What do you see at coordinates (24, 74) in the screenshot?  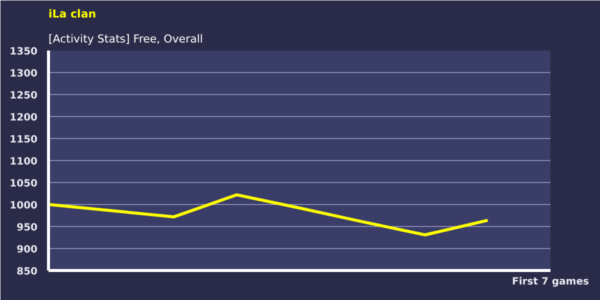 I see `y-tick-label: 1300` at bounding box center [24, 74].